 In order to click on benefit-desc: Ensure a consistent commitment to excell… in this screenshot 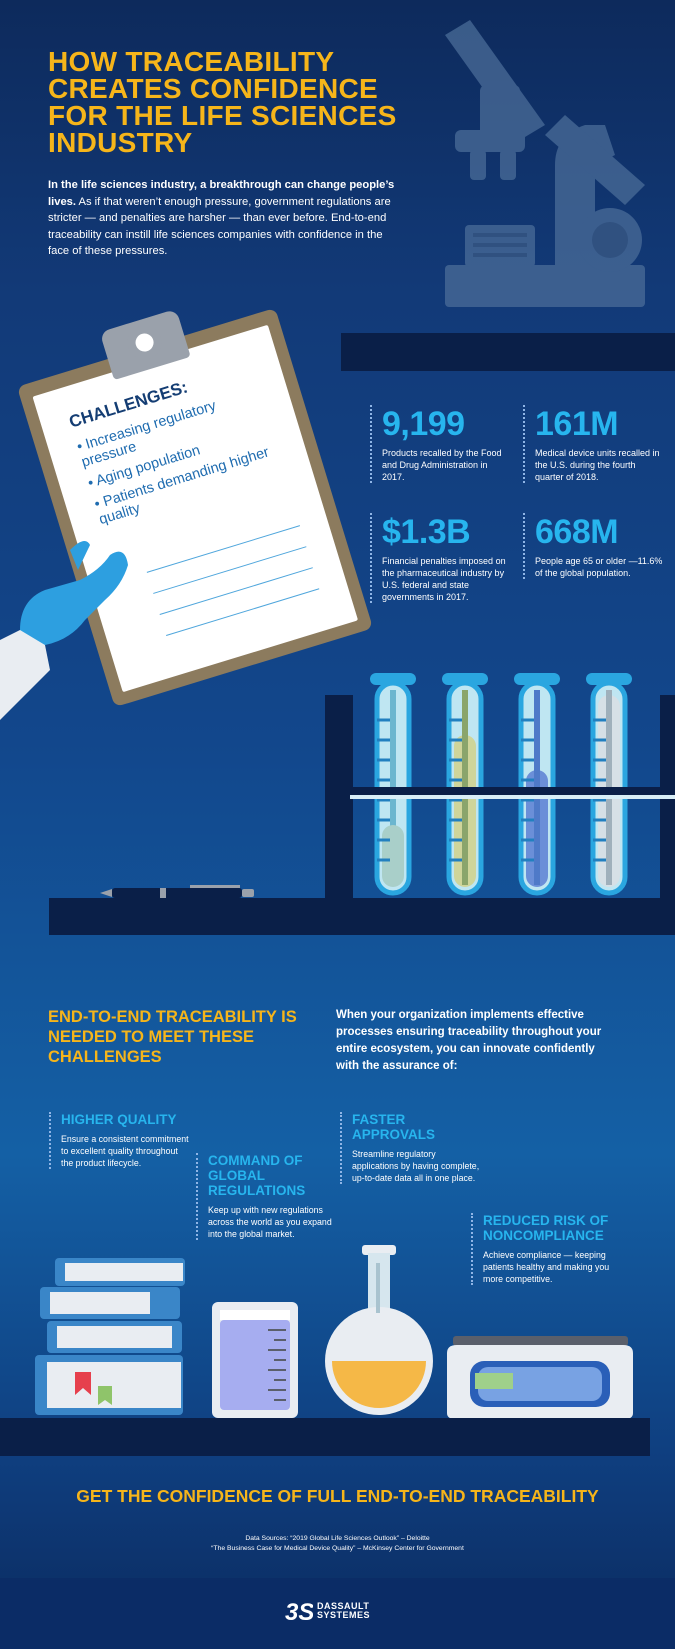, I will do `click(125, 1151)`.